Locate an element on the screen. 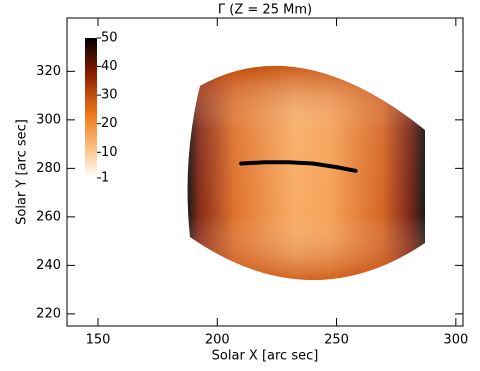  y-tick-label: 300 is located at coordinates (48, 119).